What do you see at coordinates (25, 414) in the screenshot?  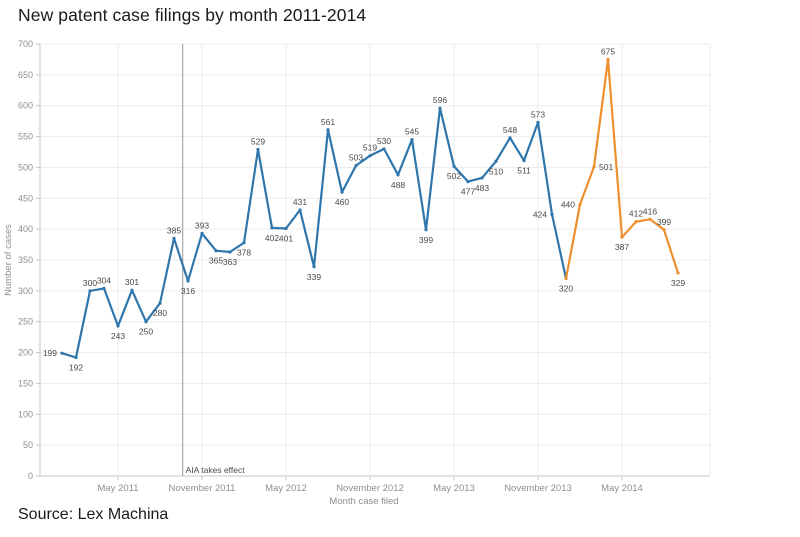 I see `y-tick-label: 100` at bounding box center [25, 414].